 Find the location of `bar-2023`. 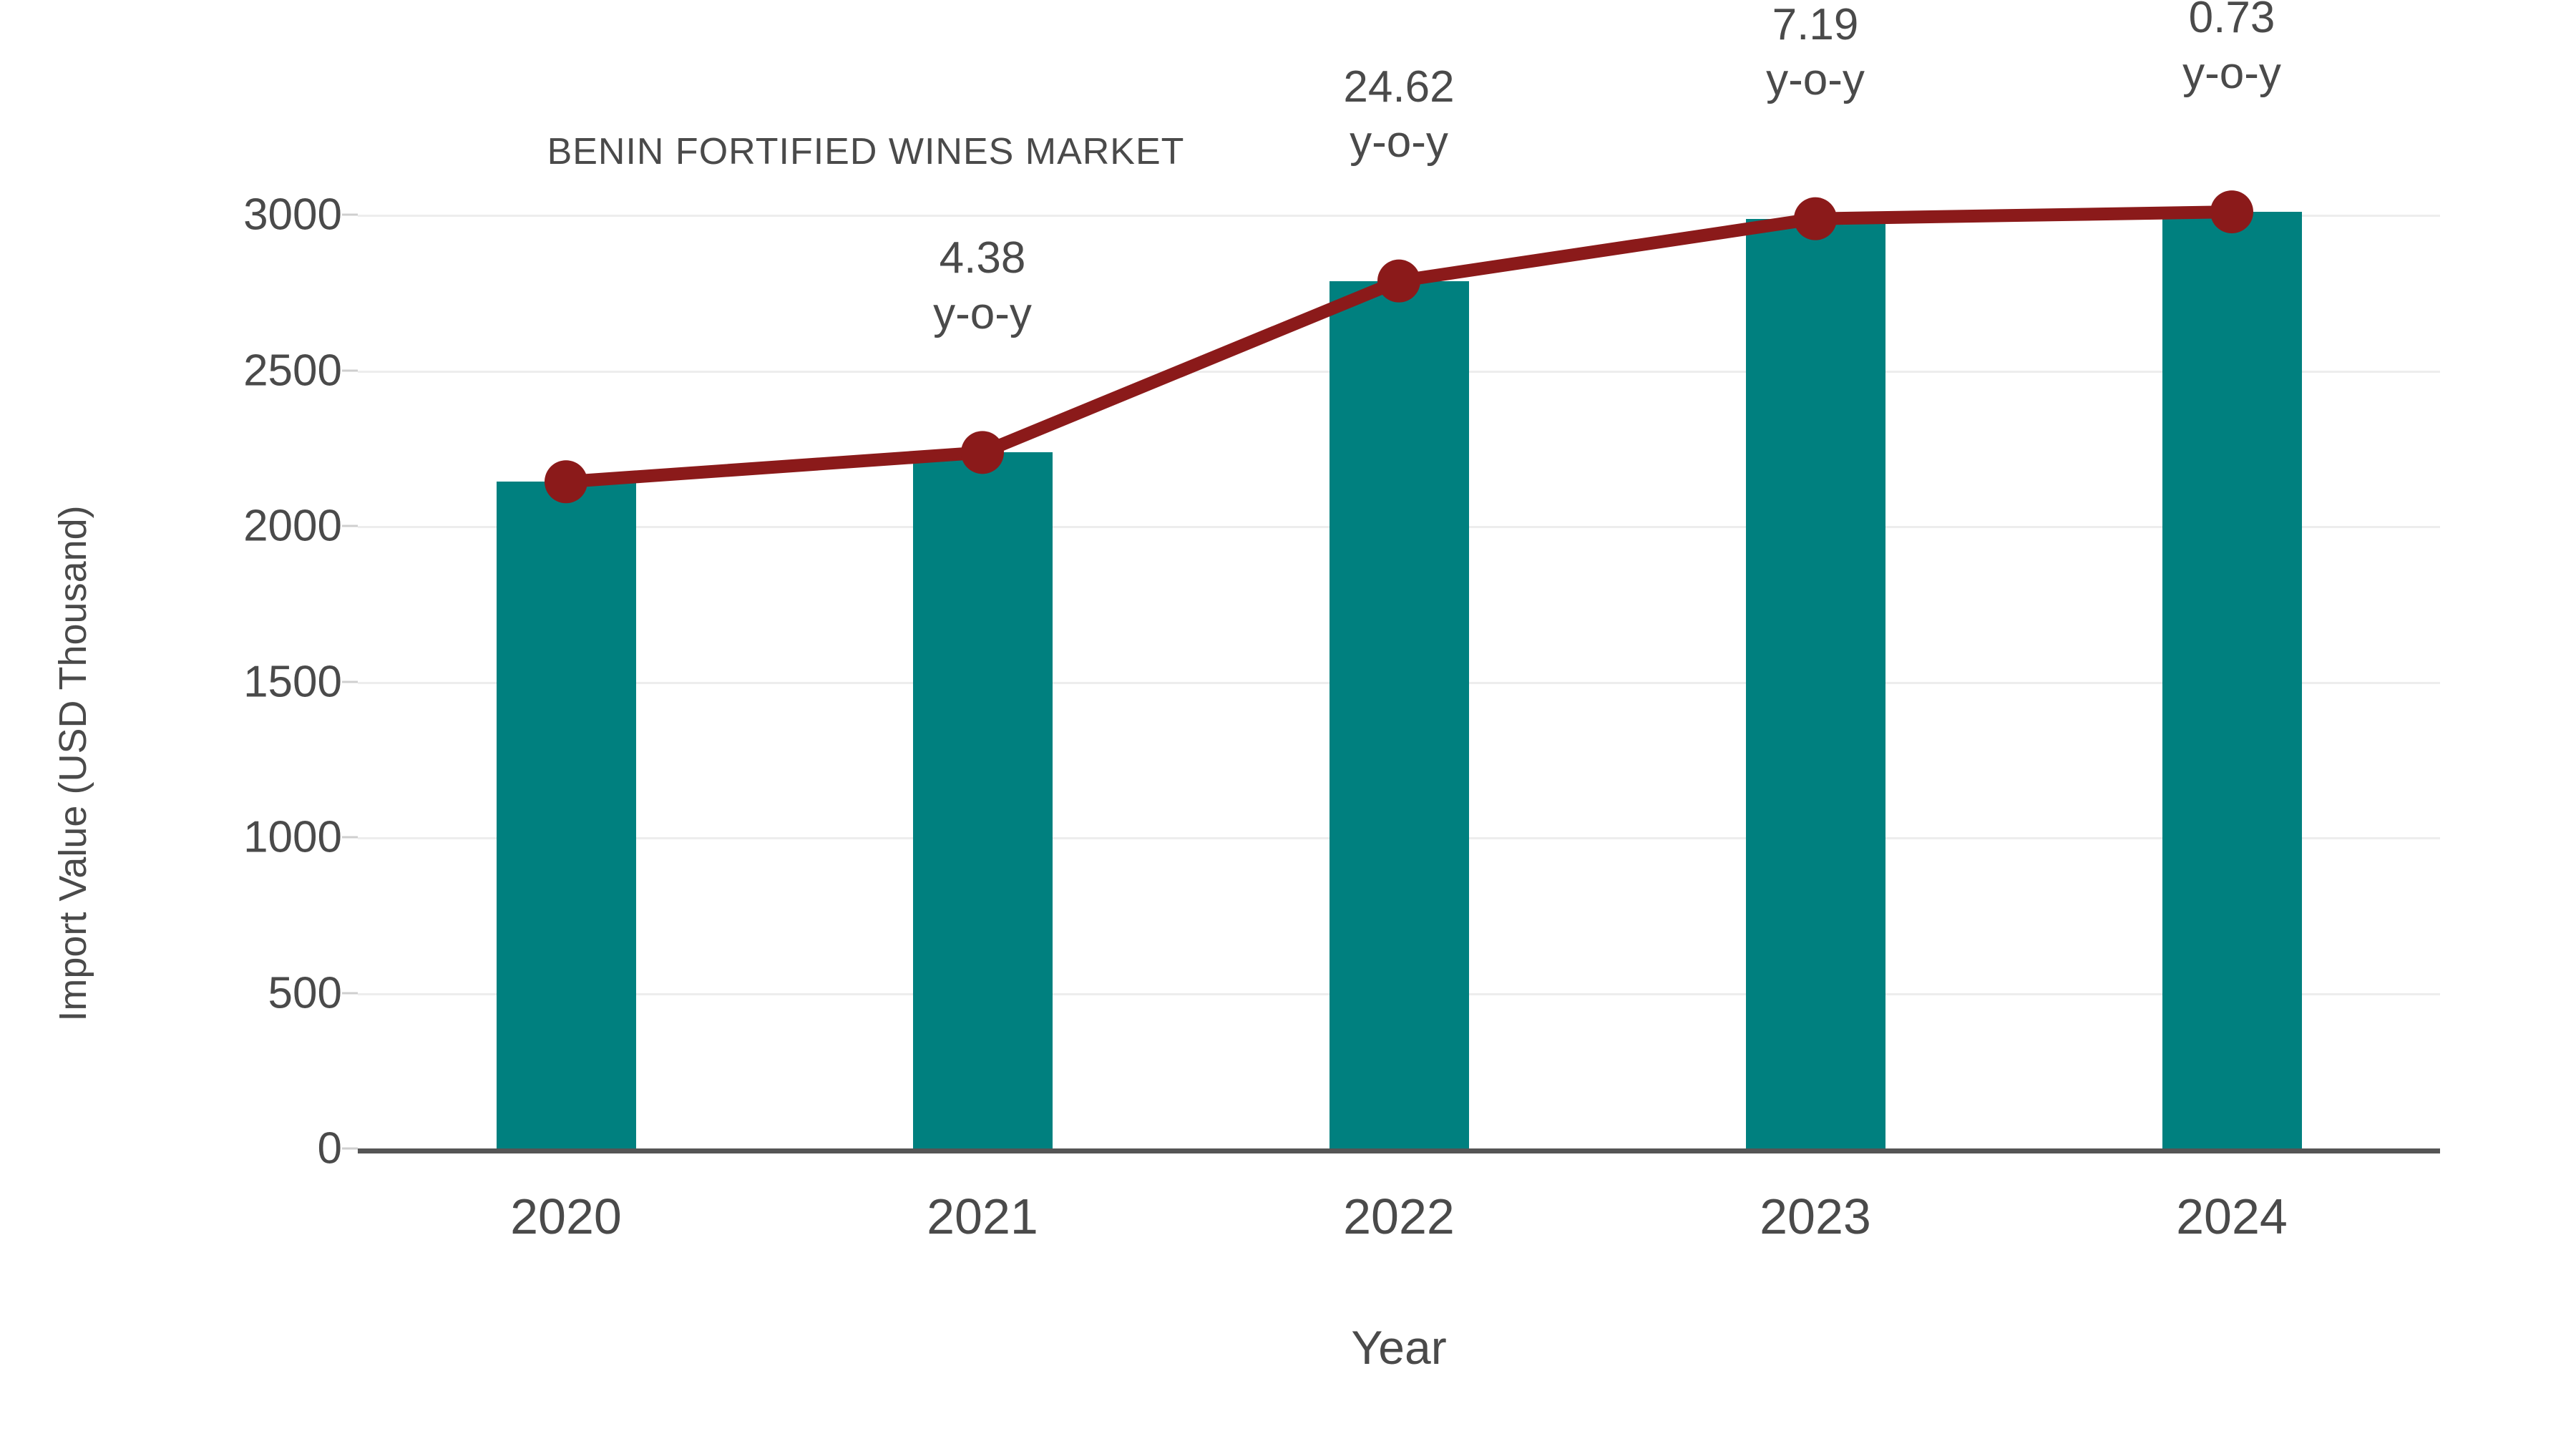

bar-2023 is located at coordinates (1815, 683).